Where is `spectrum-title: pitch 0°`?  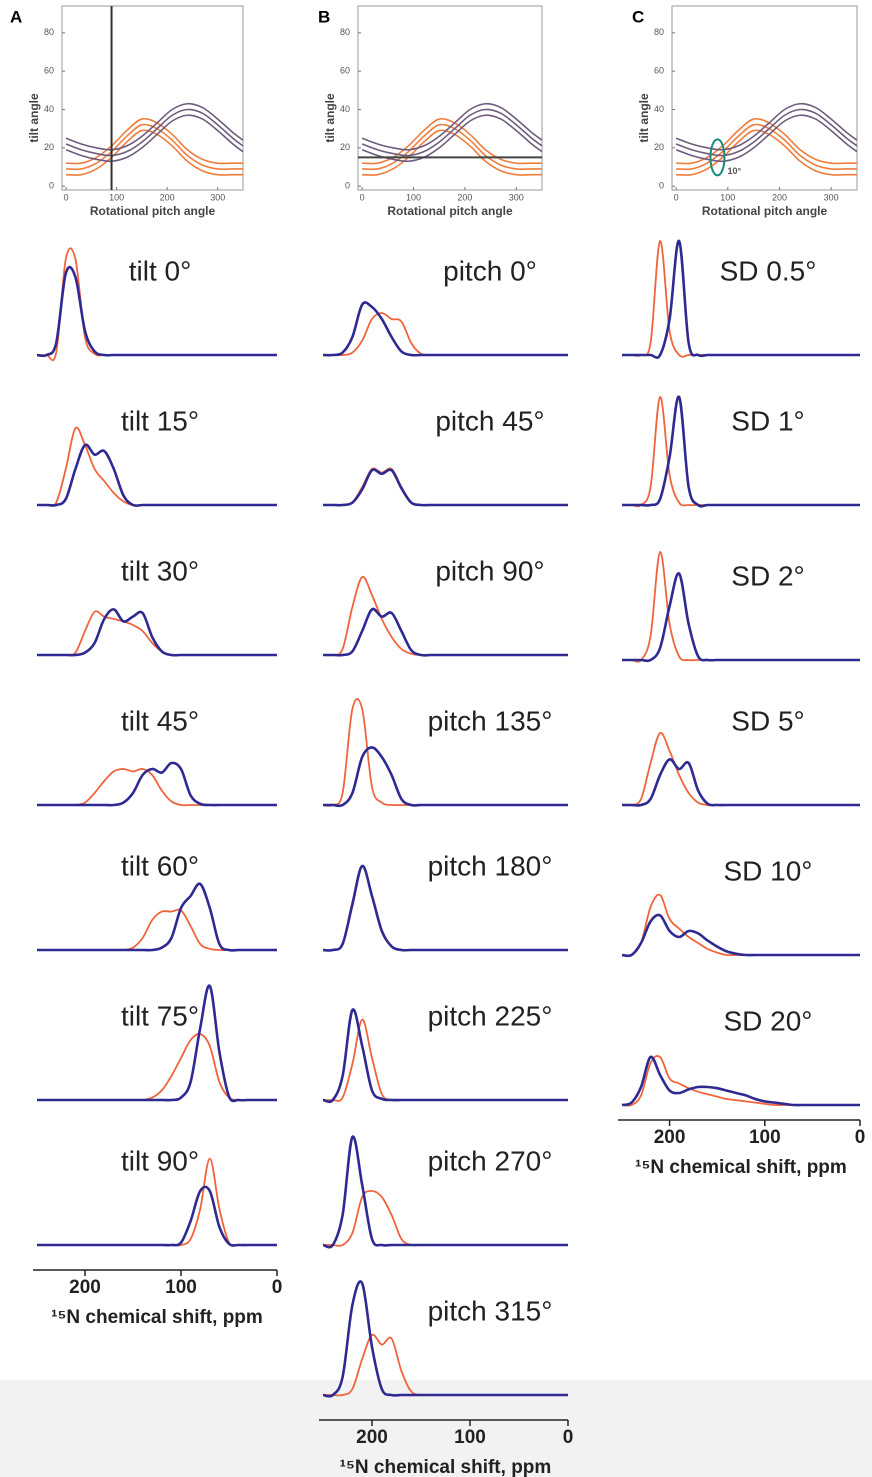 spectrum-title: pitch 0° is located at coordinates (490, 270).